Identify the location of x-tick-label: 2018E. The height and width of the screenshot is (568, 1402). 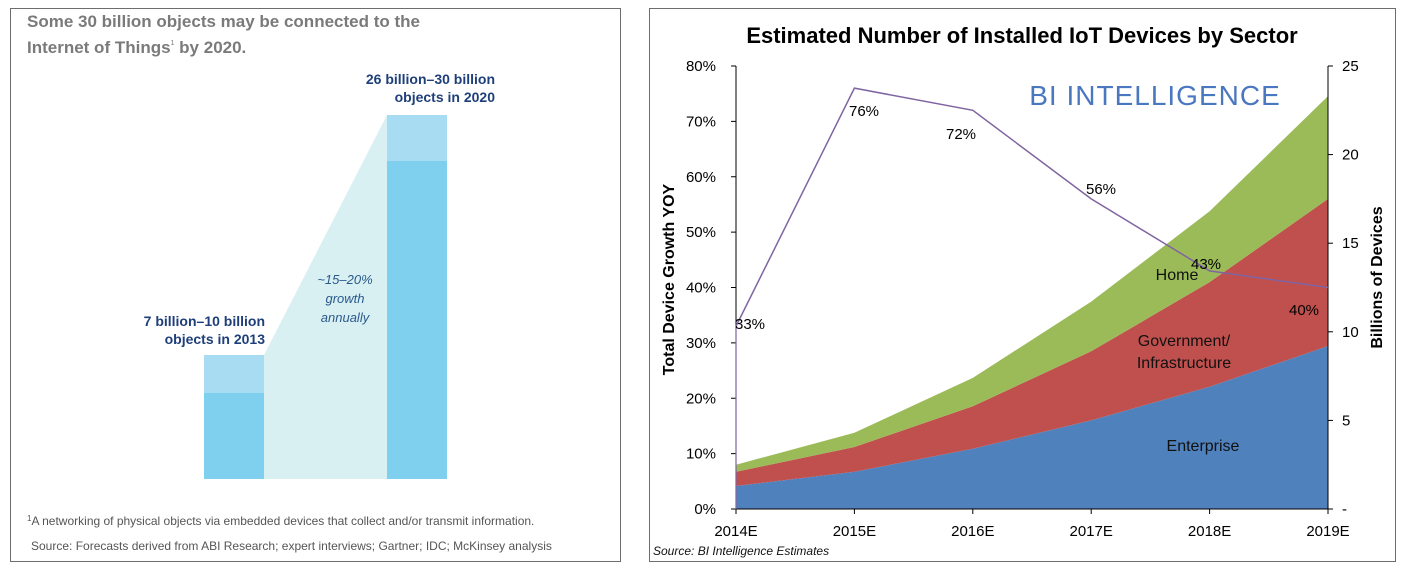
(1209, 531).